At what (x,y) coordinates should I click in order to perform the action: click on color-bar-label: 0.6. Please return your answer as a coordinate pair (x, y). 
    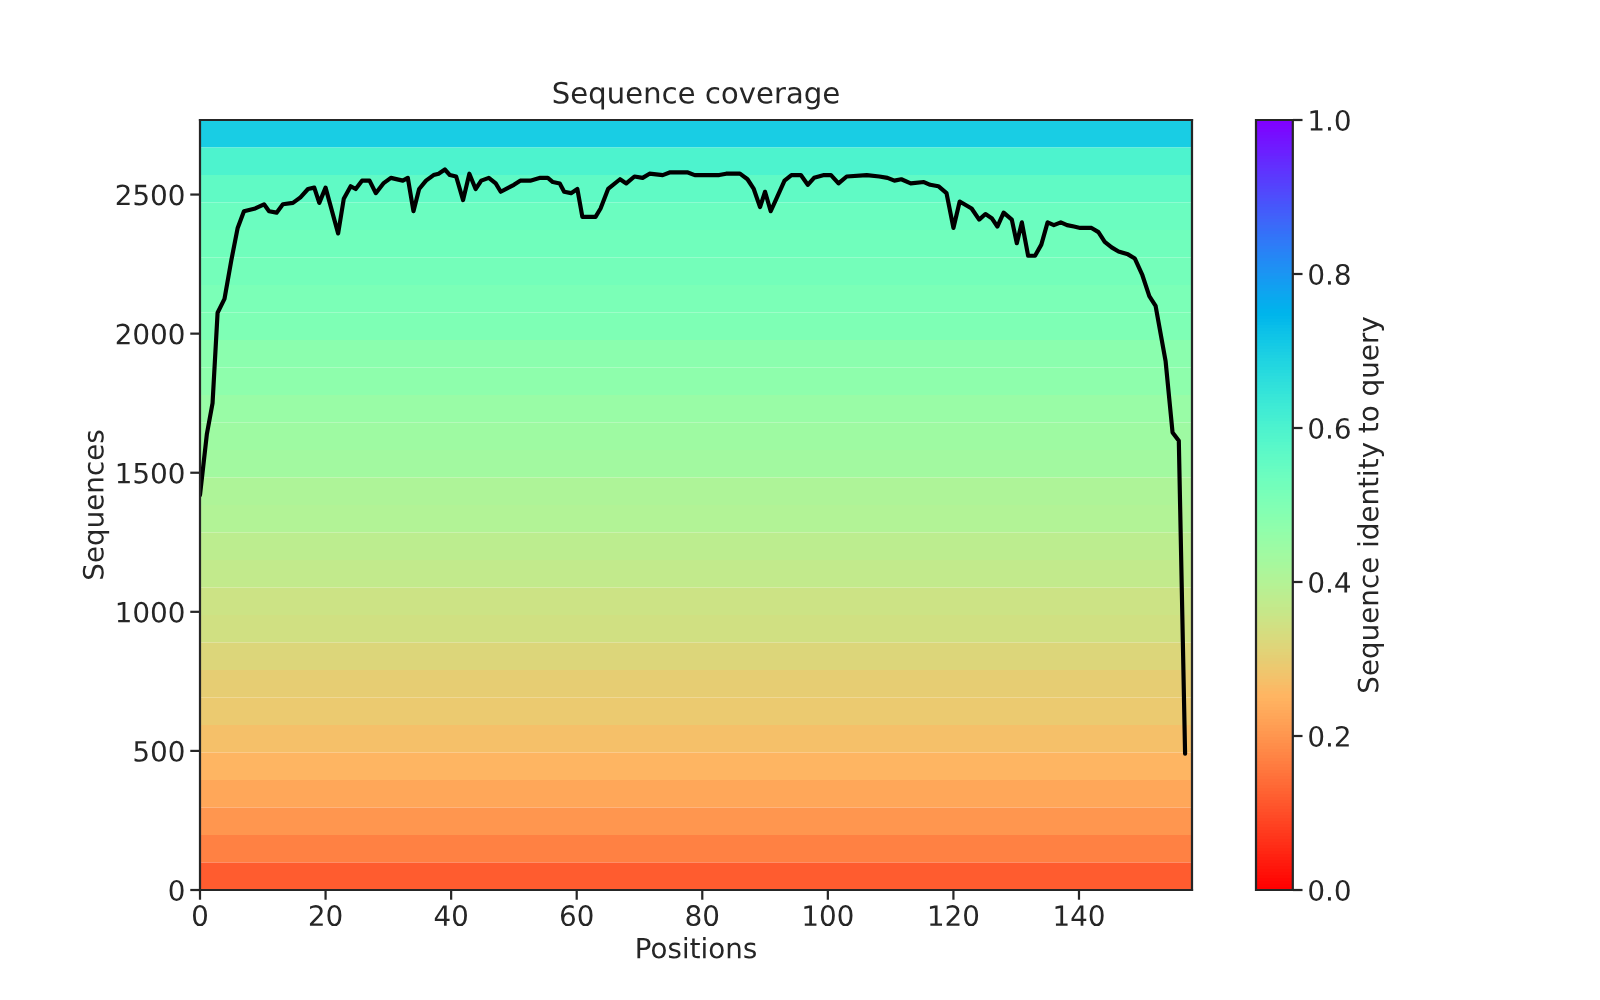
    Looking at the image, I should click on (1329, 428).